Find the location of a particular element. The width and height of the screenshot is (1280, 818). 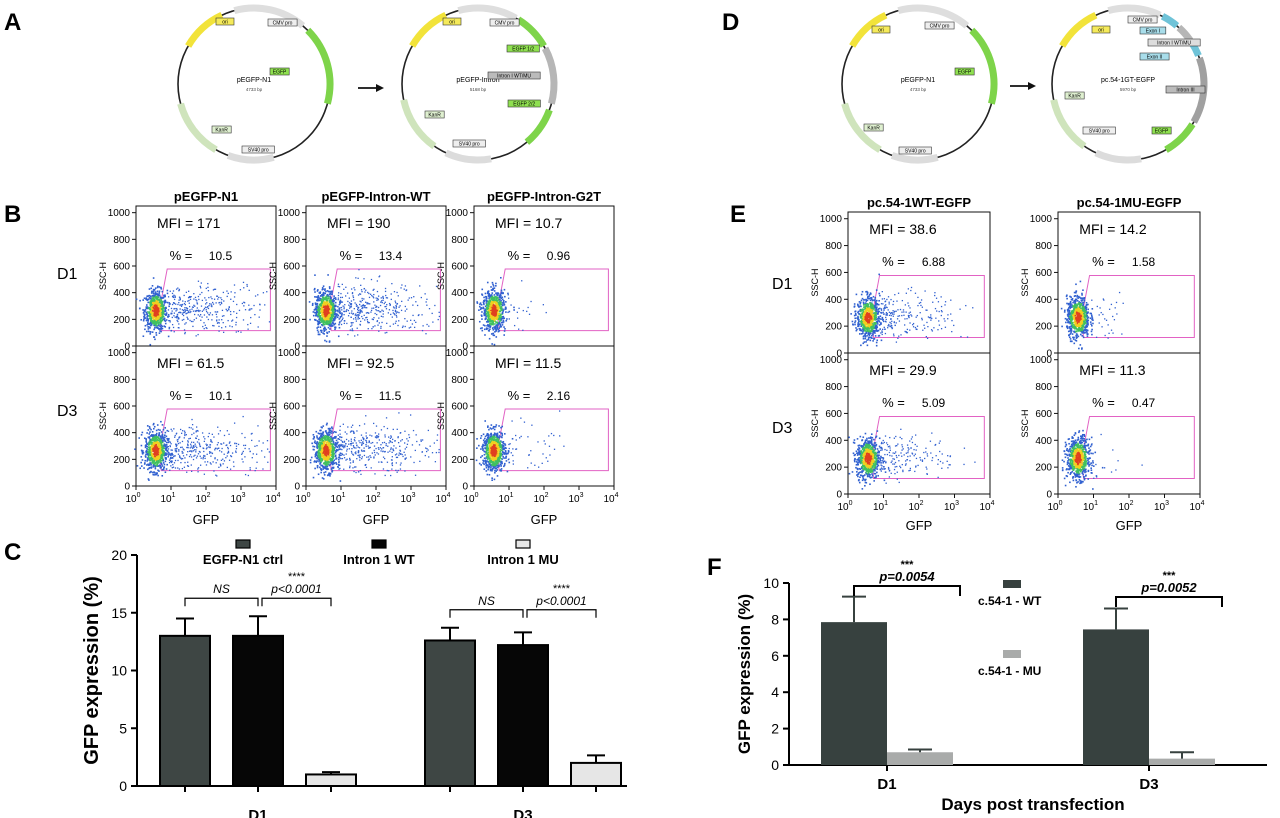

plasmid-feature-arc is located at coordinates (468, 156).